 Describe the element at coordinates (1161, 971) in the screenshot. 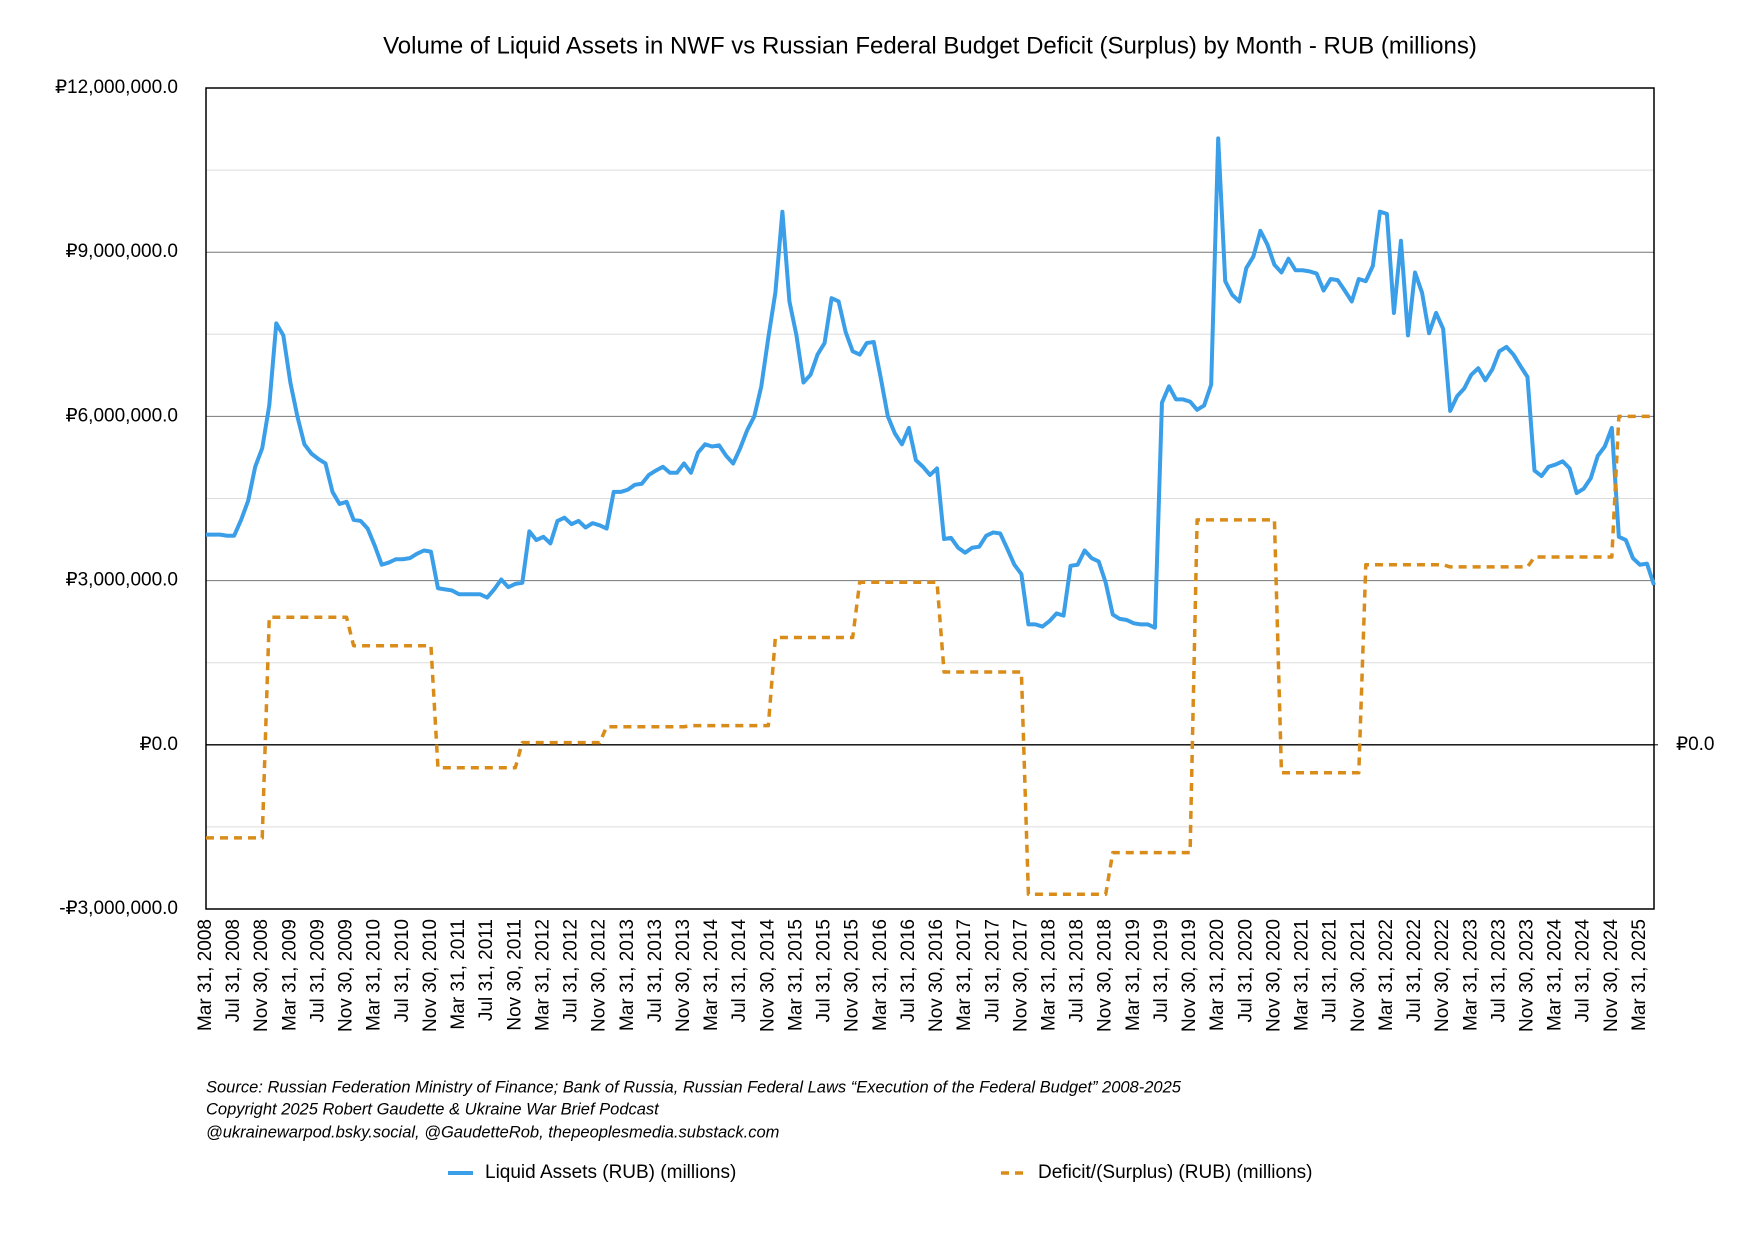

I see `x-tick-label: Jul 31, 2019` at that location.